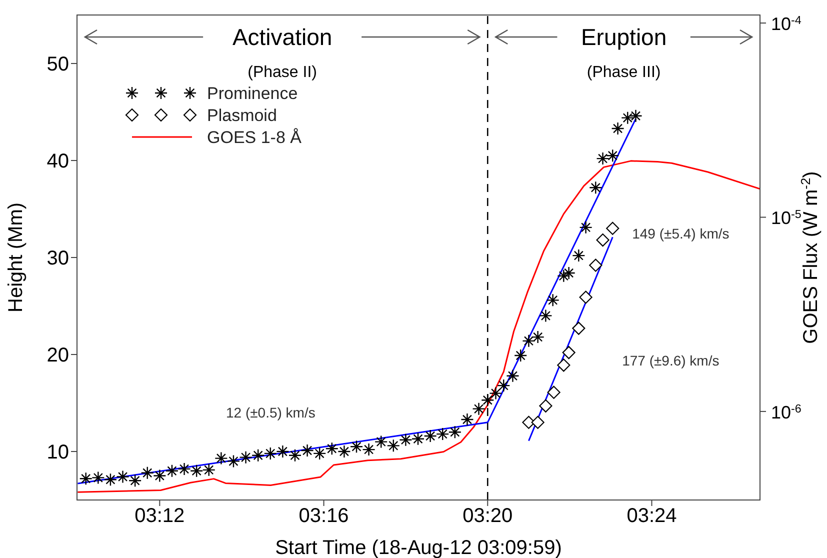 The image size is (827, 558). What do you see at coordinates (254, 137) in the screenshot?
I see `legend-label: GOES 1-8 Å` at bounding box center [254, 137].